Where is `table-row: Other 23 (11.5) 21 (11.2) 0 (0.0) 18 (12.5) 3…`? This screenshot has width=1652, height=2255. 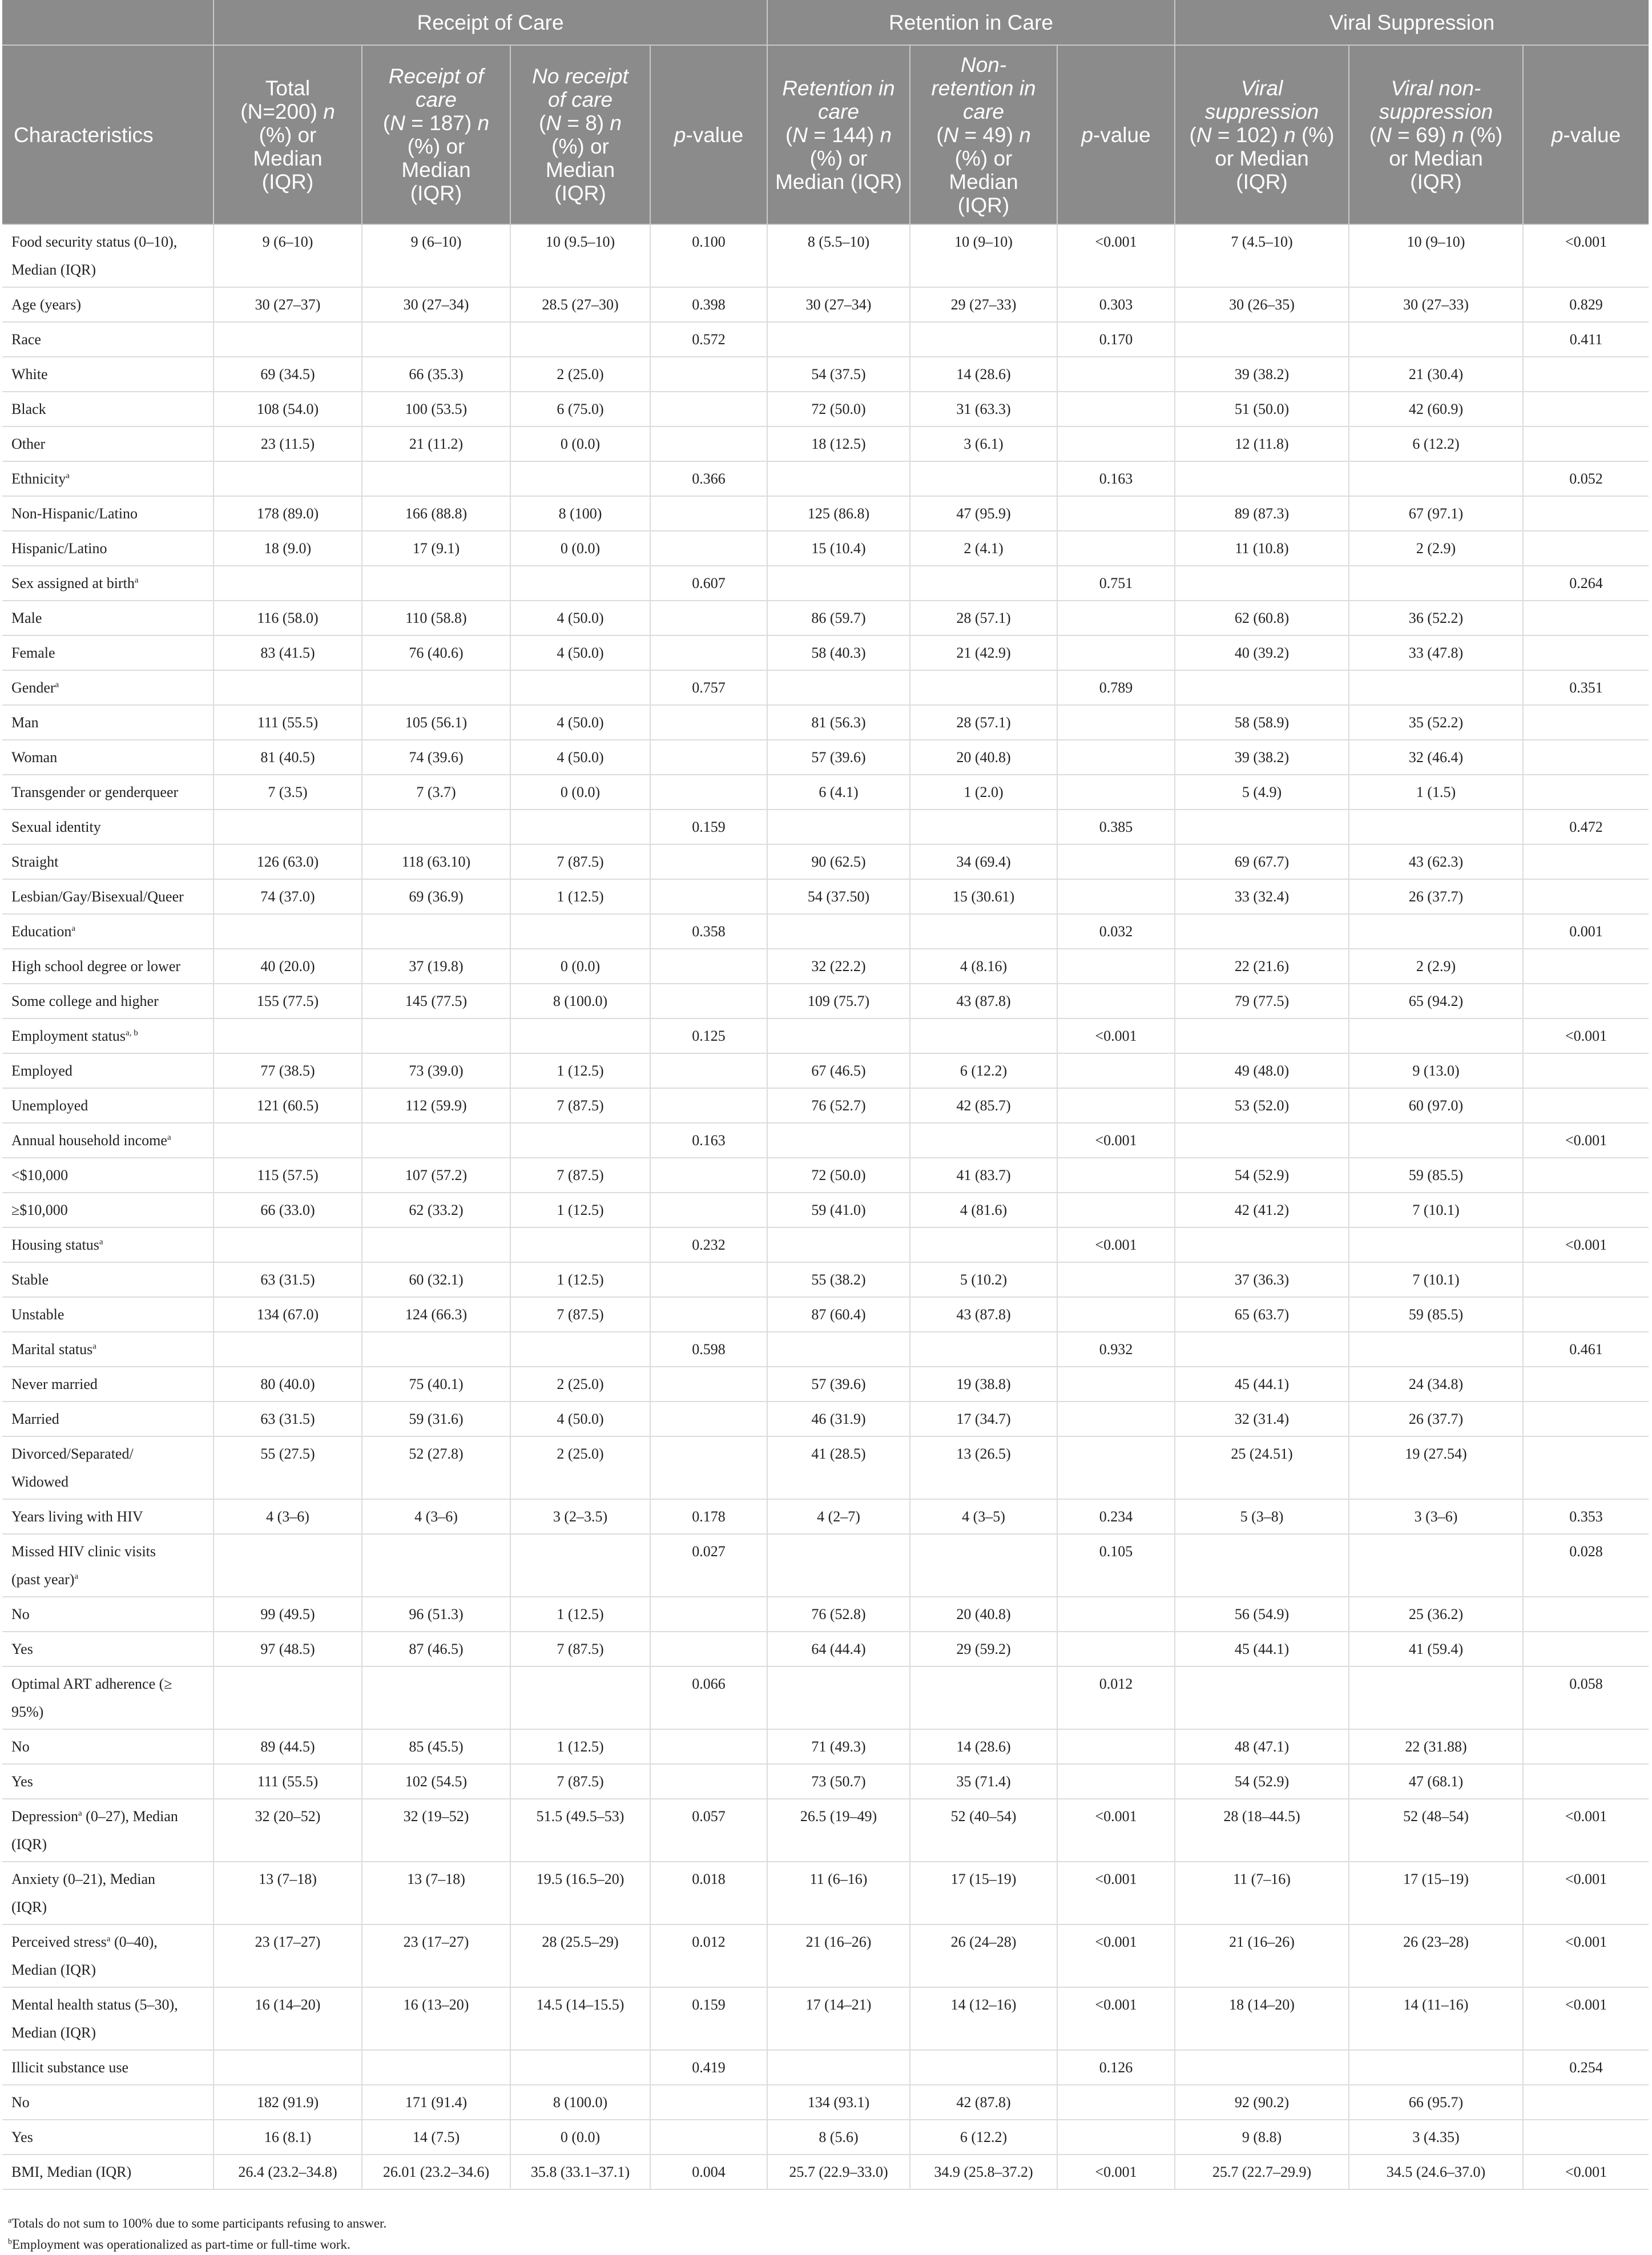
table-row: Other 23 (11.5) 21 (11.2) 0 (0.0) 18 (12.5) 3… is located at coordinates (825, 444).